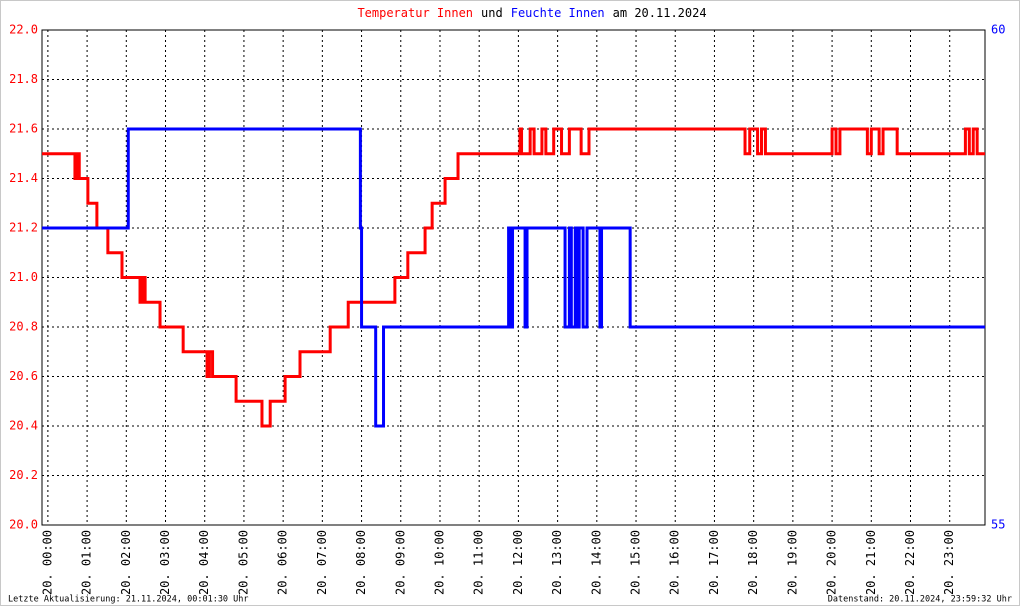 Image resolution: width=1020 pixels, height=606 pixels. What do you see at coordinates (283, 562) in the screenshot?
I see `x-tick-label: 20. 06:00` at bounding box center [283, 562].